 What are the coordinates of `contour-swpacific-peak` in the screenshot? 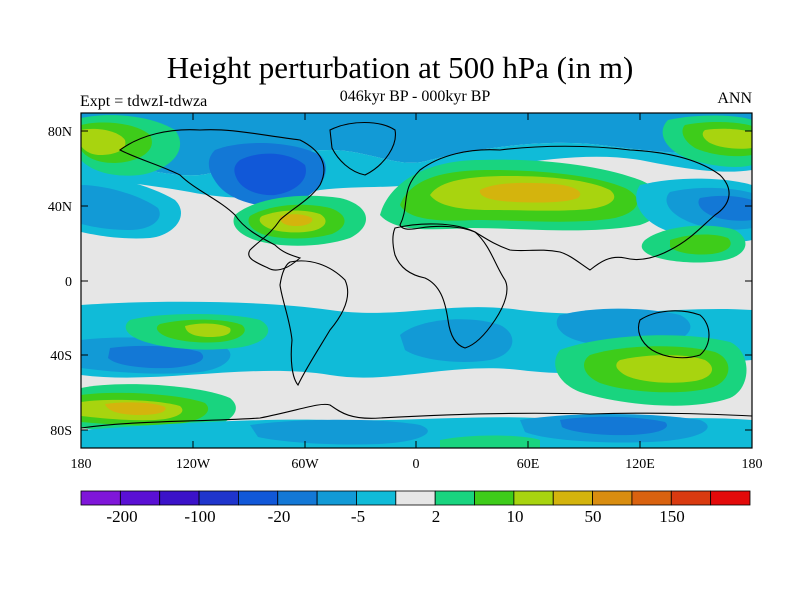 It's located at (135, 408).